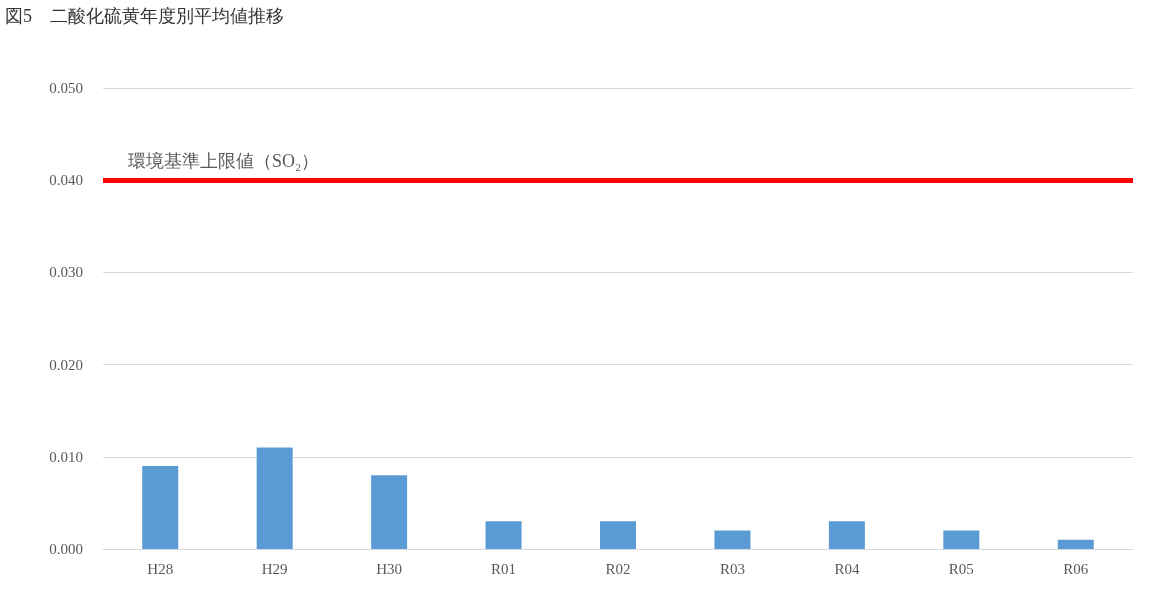  Describe the element at coordinates (504, 568) in the screenshot. I see `x-tick-label: R01` at that location.